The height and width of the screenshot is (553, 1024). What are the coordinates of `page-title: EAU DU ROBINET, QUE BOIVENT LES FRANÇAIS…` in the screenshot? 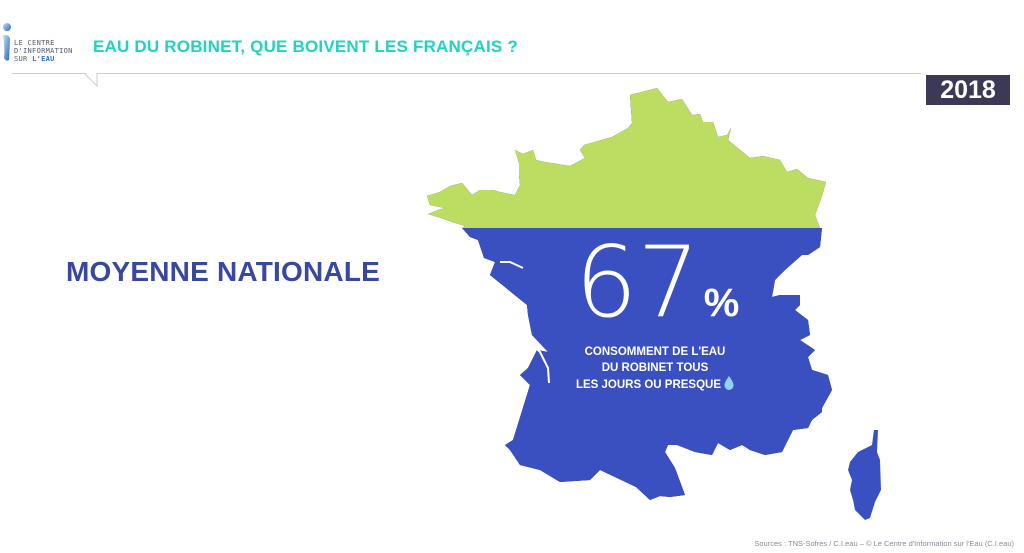 It's located at (305, 46).